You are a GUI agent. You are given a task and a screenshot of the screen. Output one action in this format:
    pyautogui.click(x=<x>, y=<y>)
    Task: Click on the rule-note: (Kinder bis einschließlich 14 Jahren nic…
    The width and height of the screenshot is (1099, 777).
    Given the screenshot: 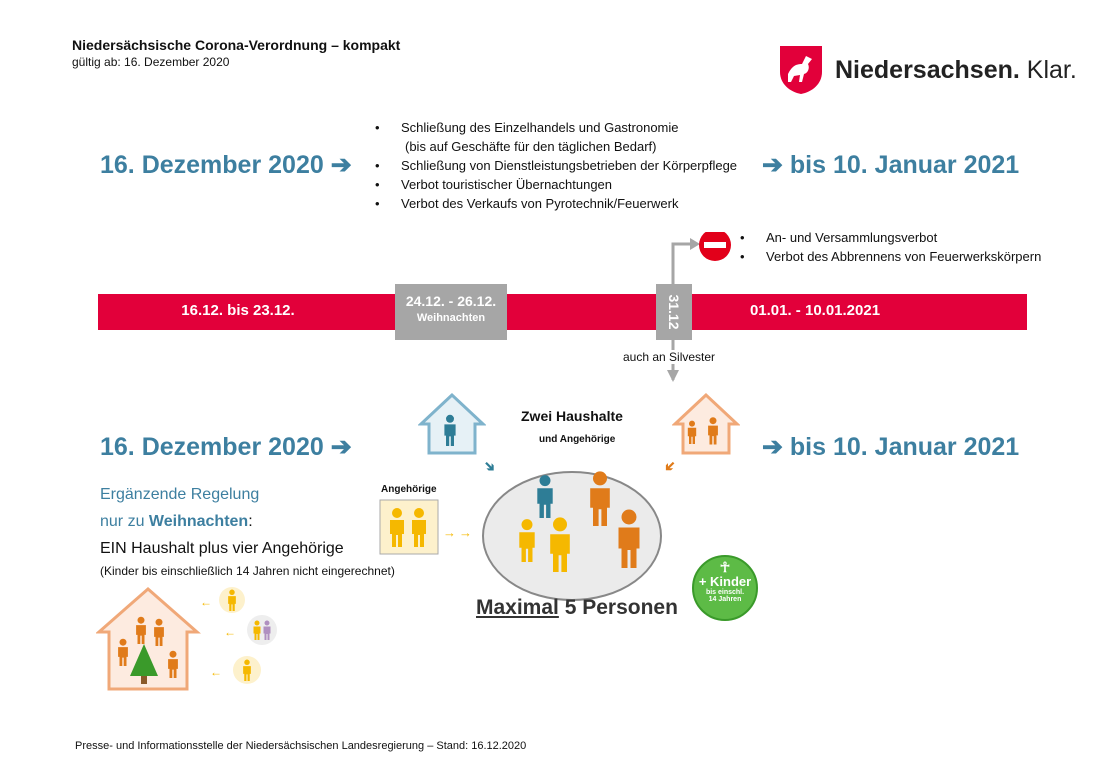 What is the action you would take?
    pyautogui.click(x=247, y=571)
    